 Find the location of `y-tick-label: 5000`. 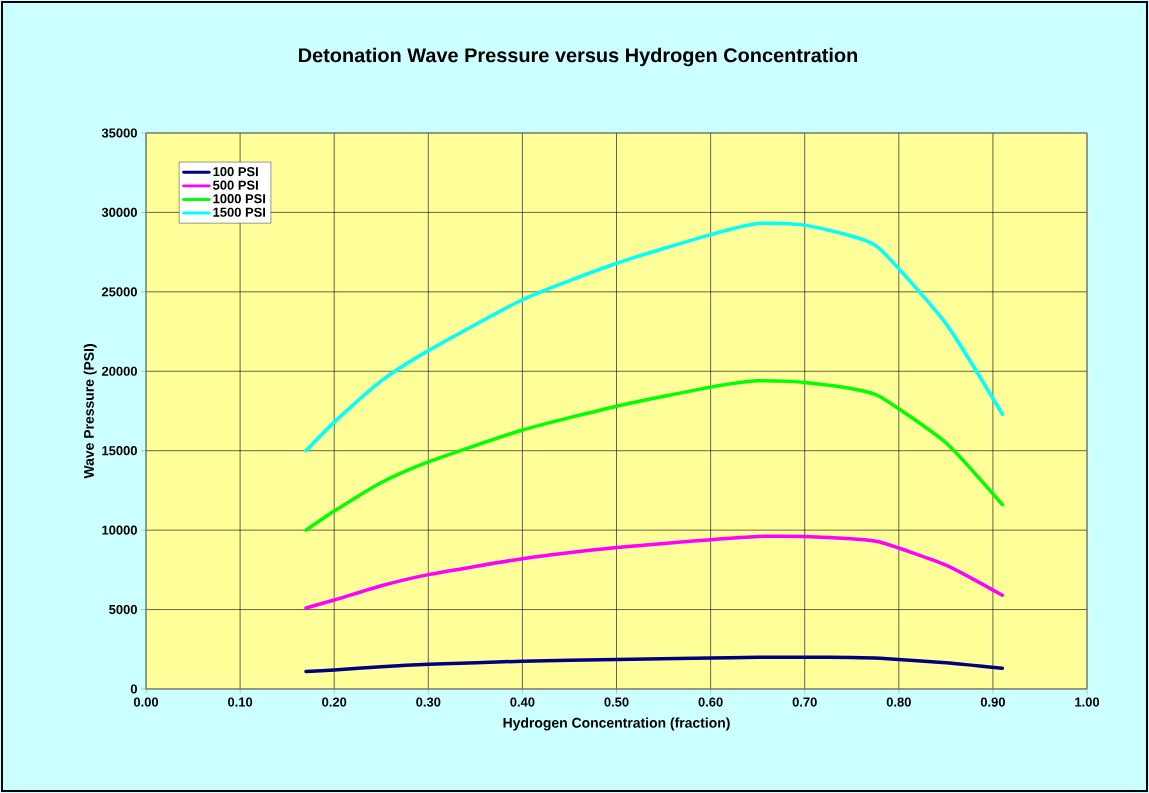

y-tick-label: 5000 is located at coordinates (123, 609).